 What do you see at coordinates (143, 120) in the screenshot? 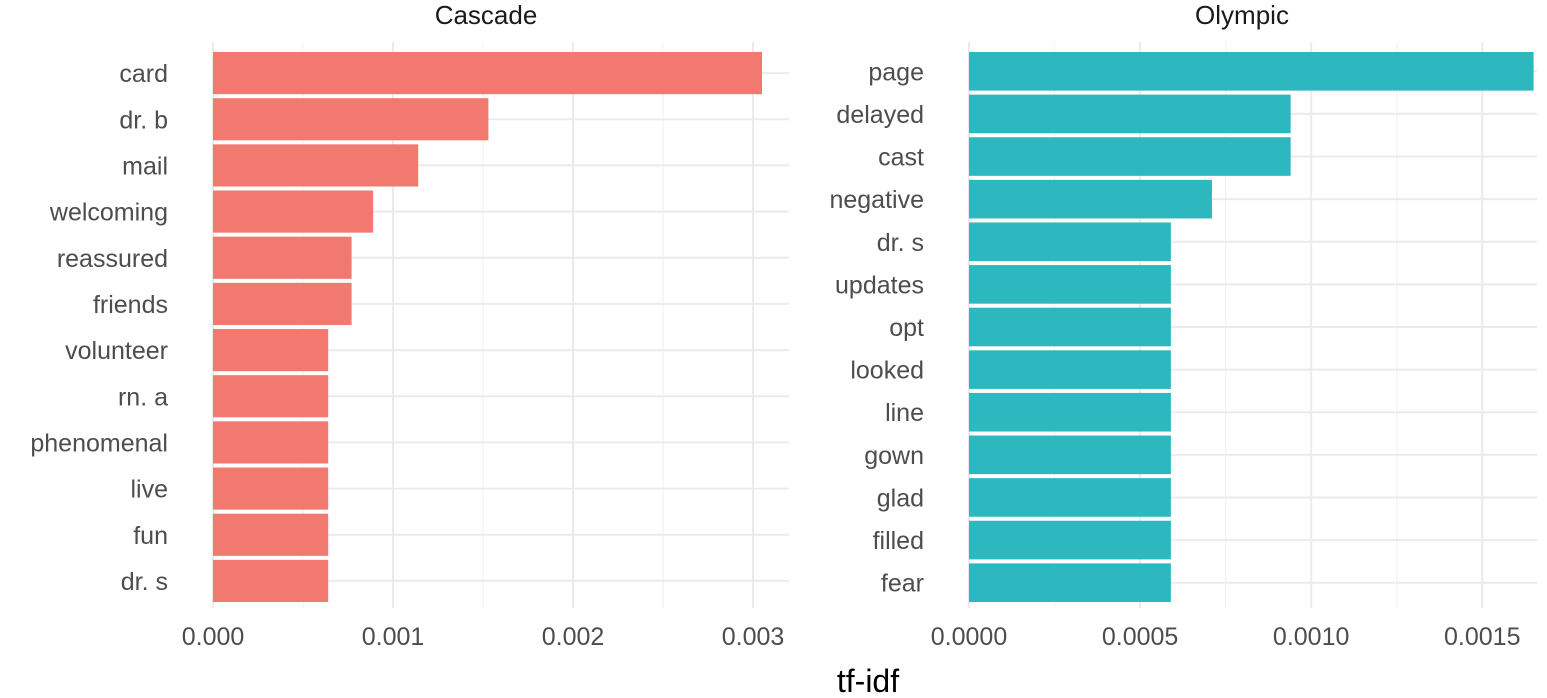
I see `cascade-category-label: dr. b` at bounding box center [143, 120].